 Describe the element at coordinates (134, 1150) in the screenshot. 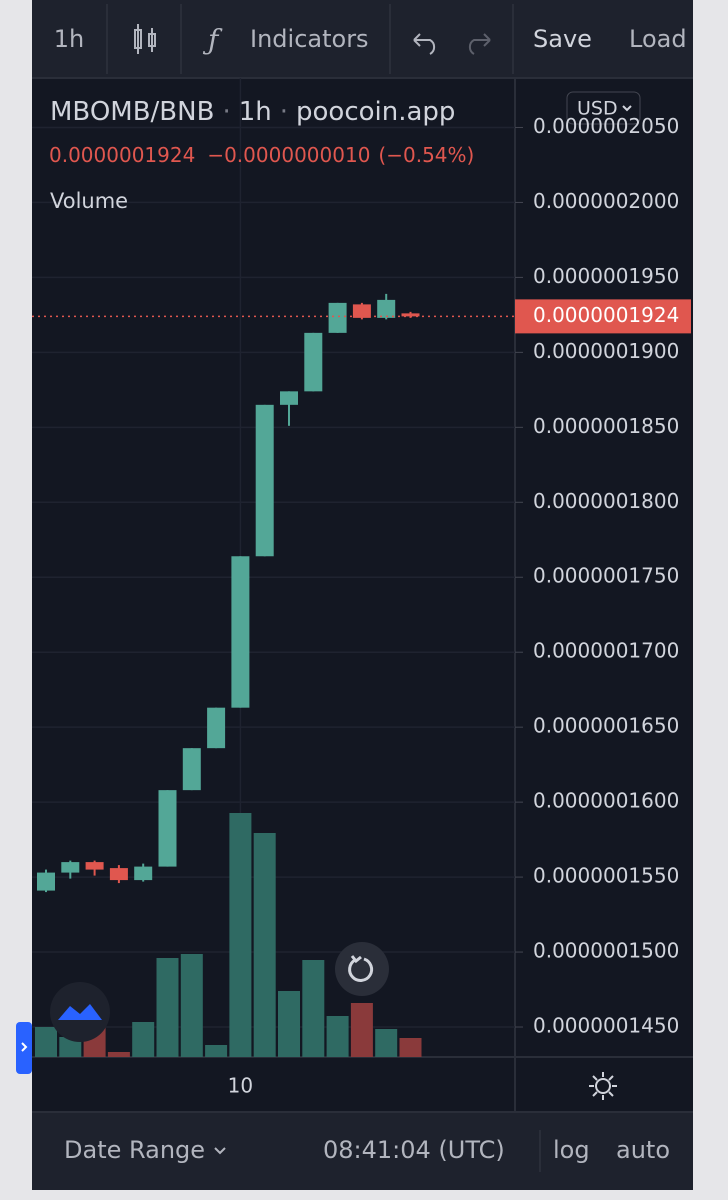

I see `date-range-button: Date Range` at that location.